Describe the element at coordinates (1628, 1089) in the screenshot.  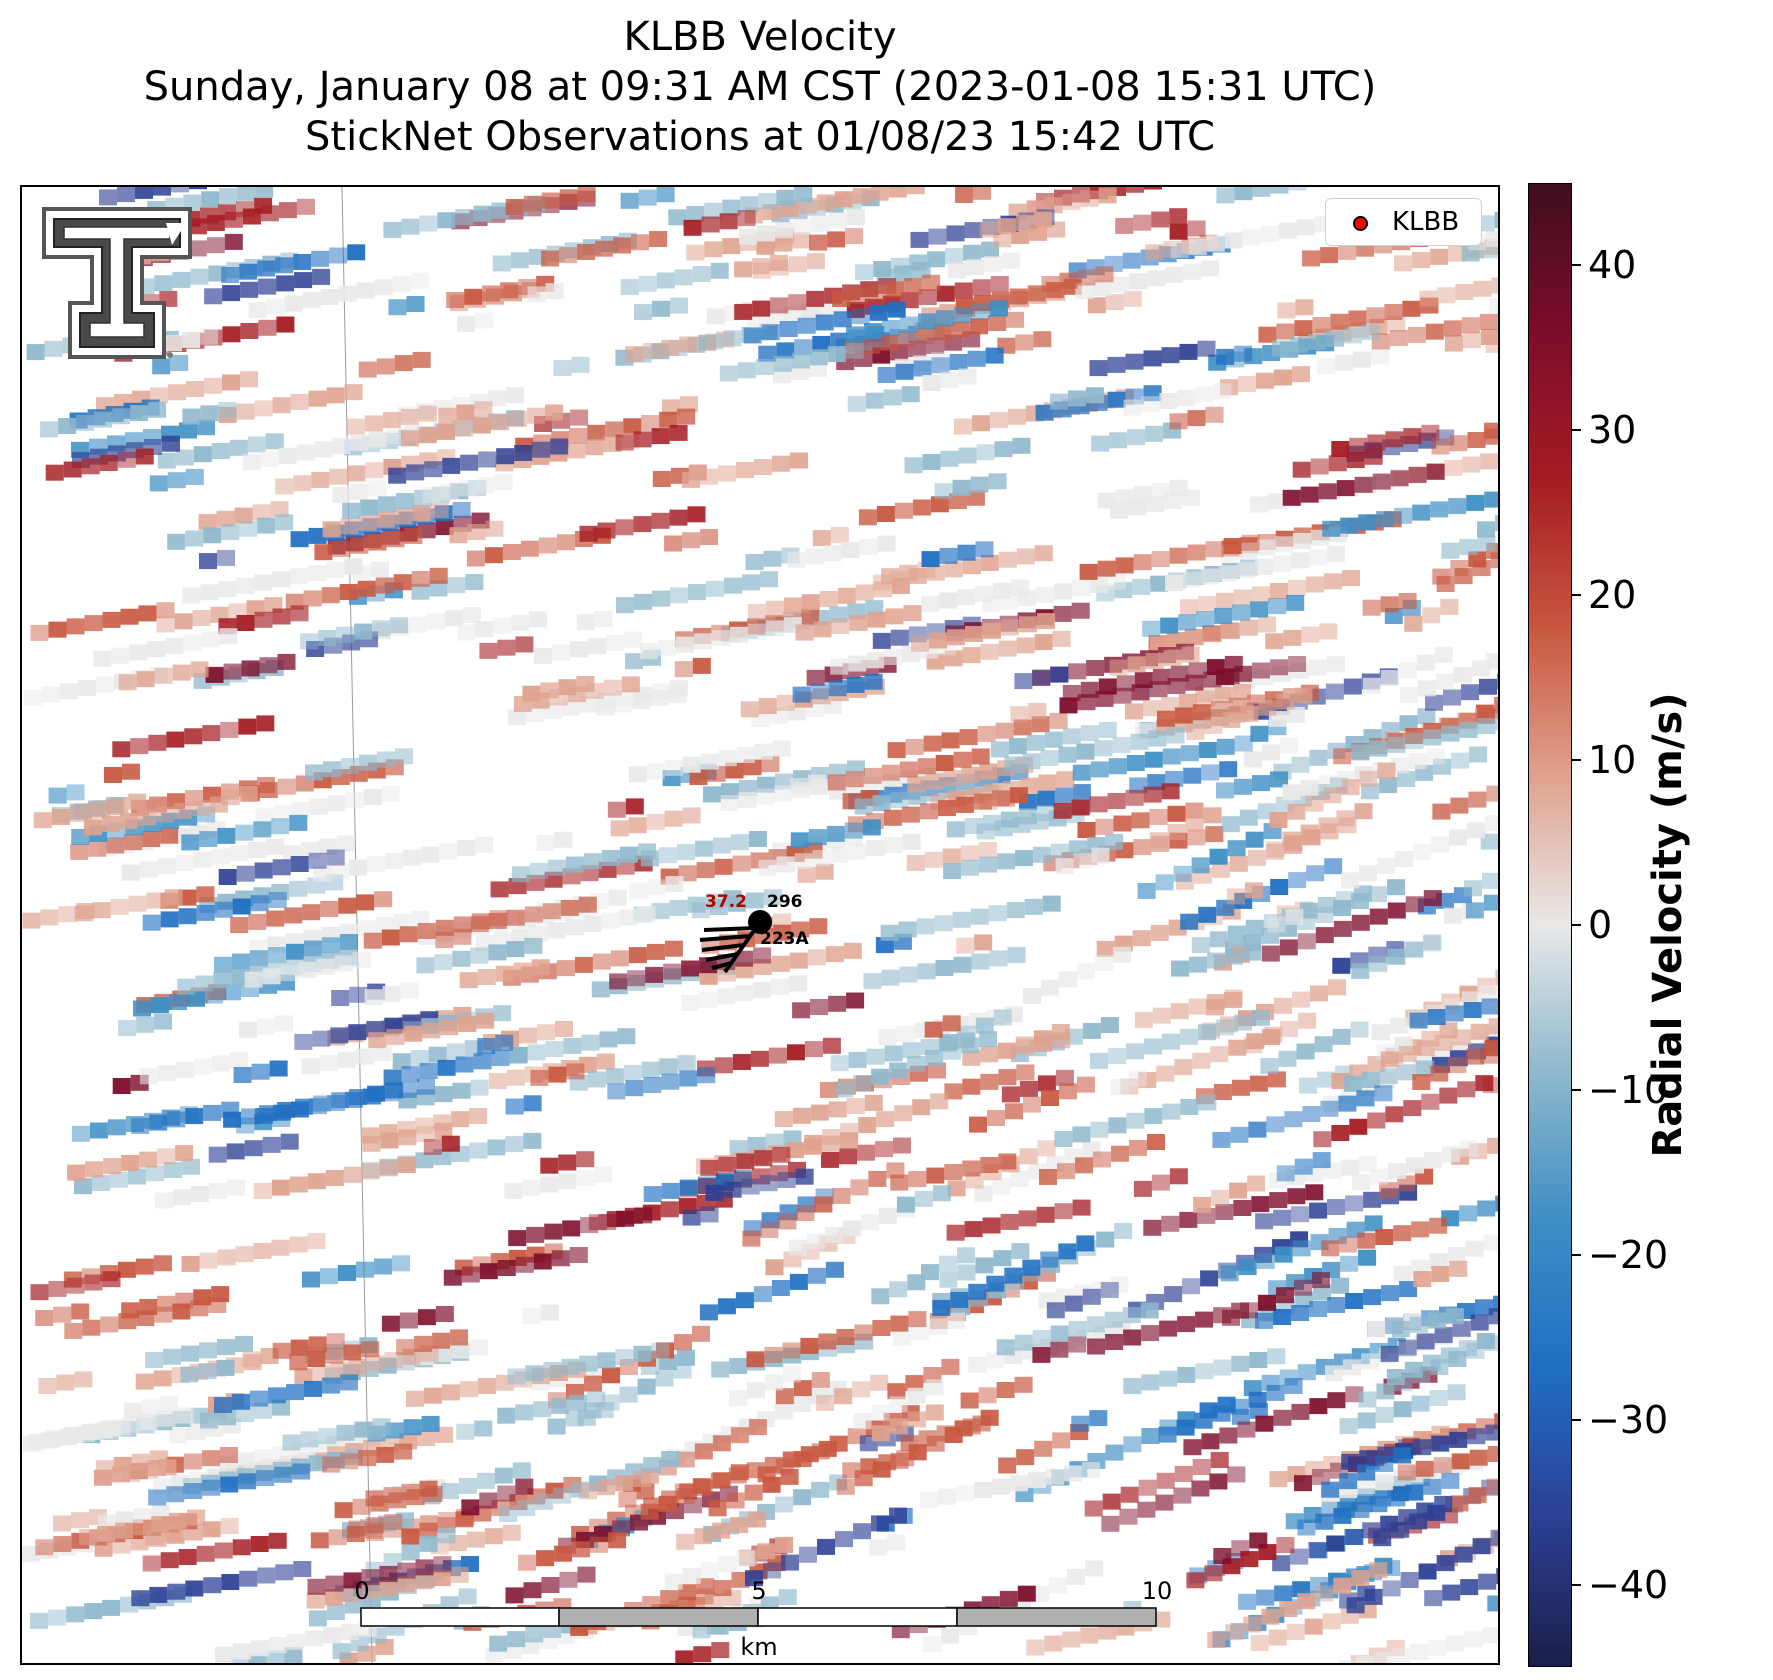
I see `colorbar-tick-label: −10` at that location.